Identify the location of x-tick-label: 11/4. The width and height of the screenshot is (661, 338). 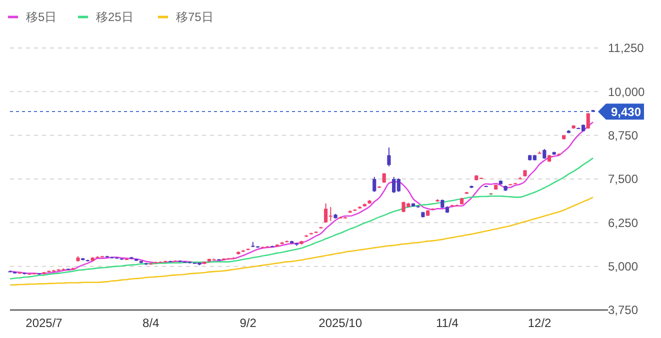
(447, 323).